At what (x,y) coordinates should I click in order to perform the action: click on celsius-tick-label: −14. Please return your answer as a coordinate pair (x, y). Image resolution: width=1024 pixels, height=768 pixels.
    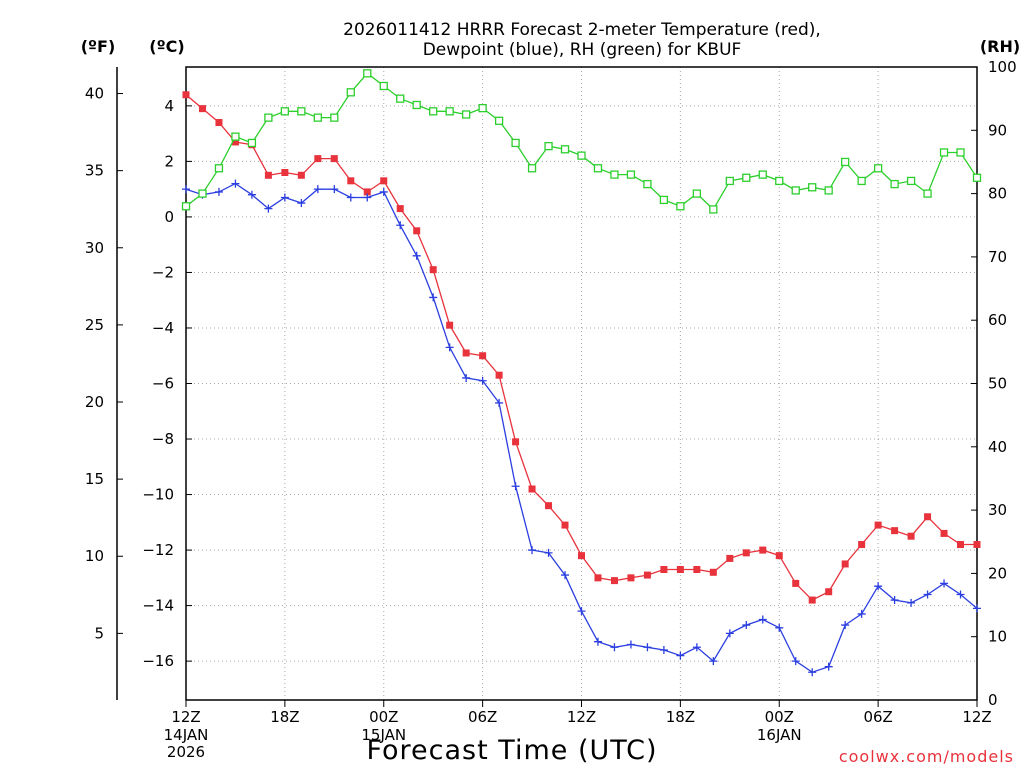
    Looking at the image, I should click on (158, 606).